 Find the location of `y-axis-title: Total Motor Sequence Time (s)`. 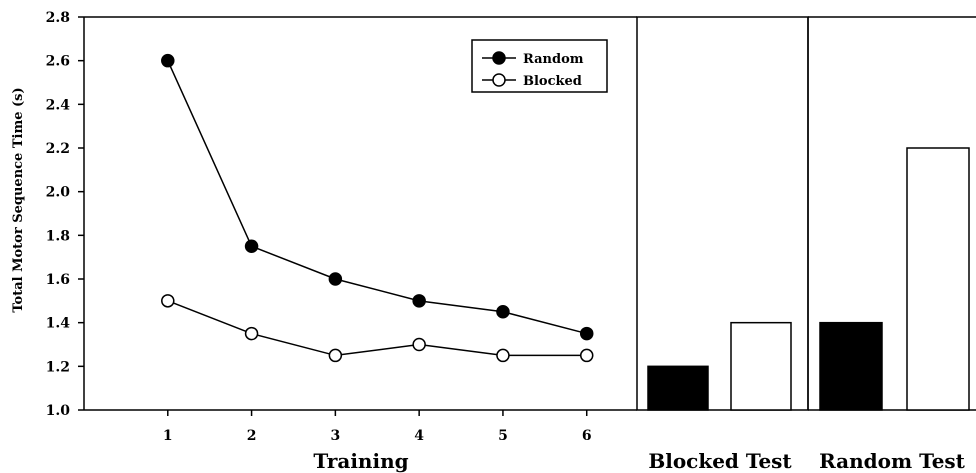

y-axis-title: Total Motor Sequence Time (s) is located at coordinates (18, 199).